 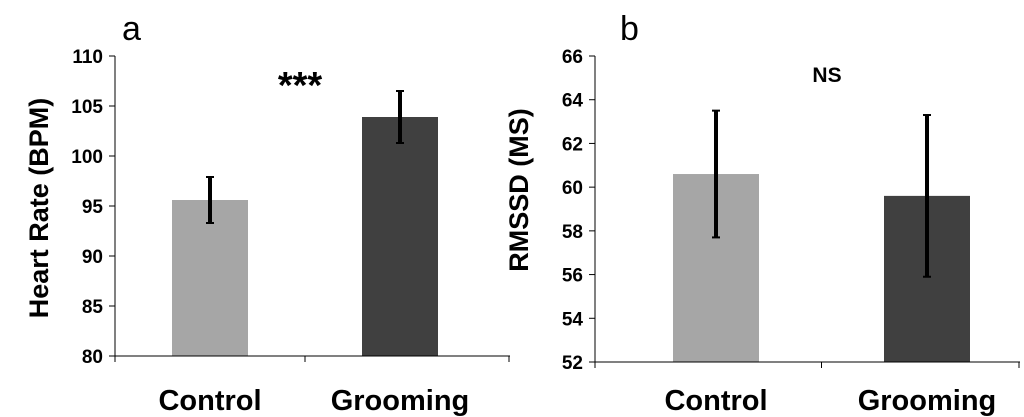 What do you see at coordinates (572, 232) in the screenshot?
I see `y-tick-label: 58` at bounding box center [572, 232].